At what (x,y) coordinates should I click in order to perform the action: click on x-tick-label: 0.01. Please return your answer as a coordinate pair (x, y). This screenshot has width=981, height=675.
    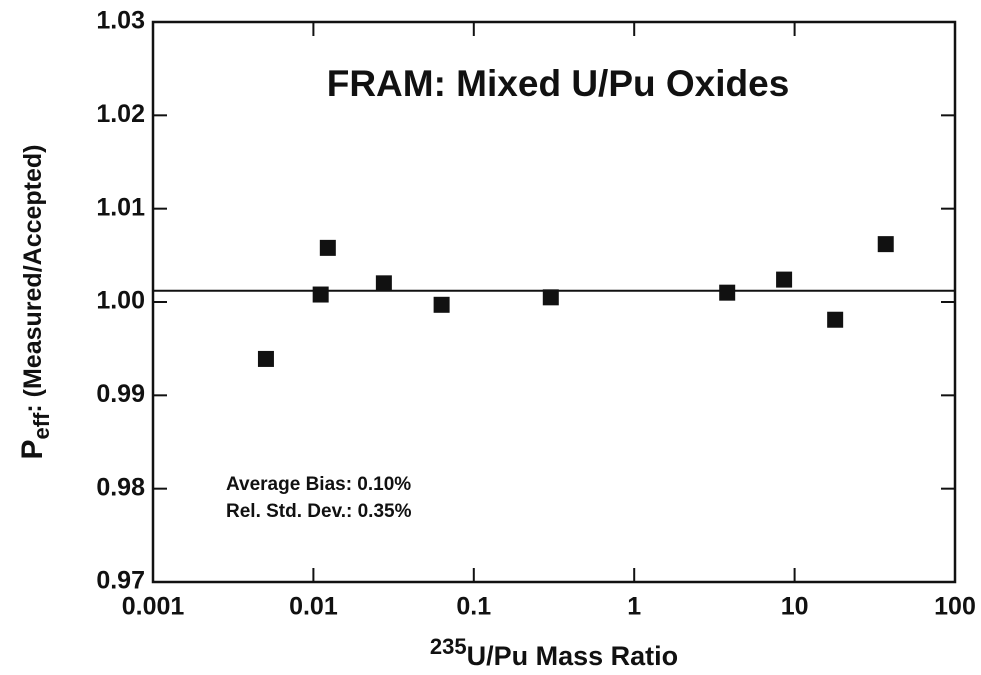
    Looking at the image, I should click on (313, 607).